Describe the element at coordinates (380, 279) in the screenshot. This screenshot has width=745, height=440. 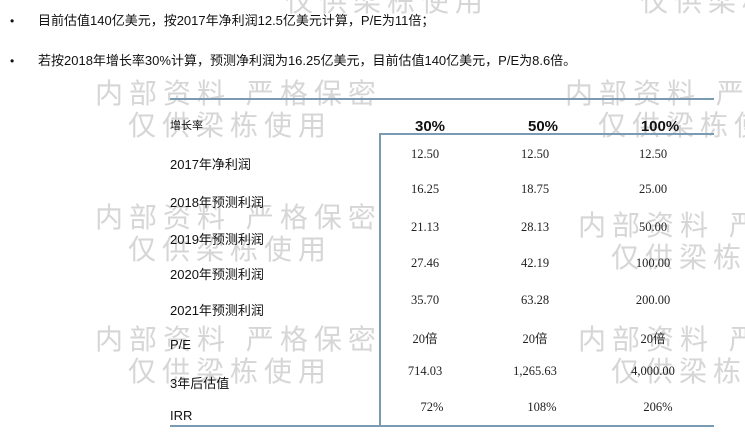
I see `table-divider` at that location.